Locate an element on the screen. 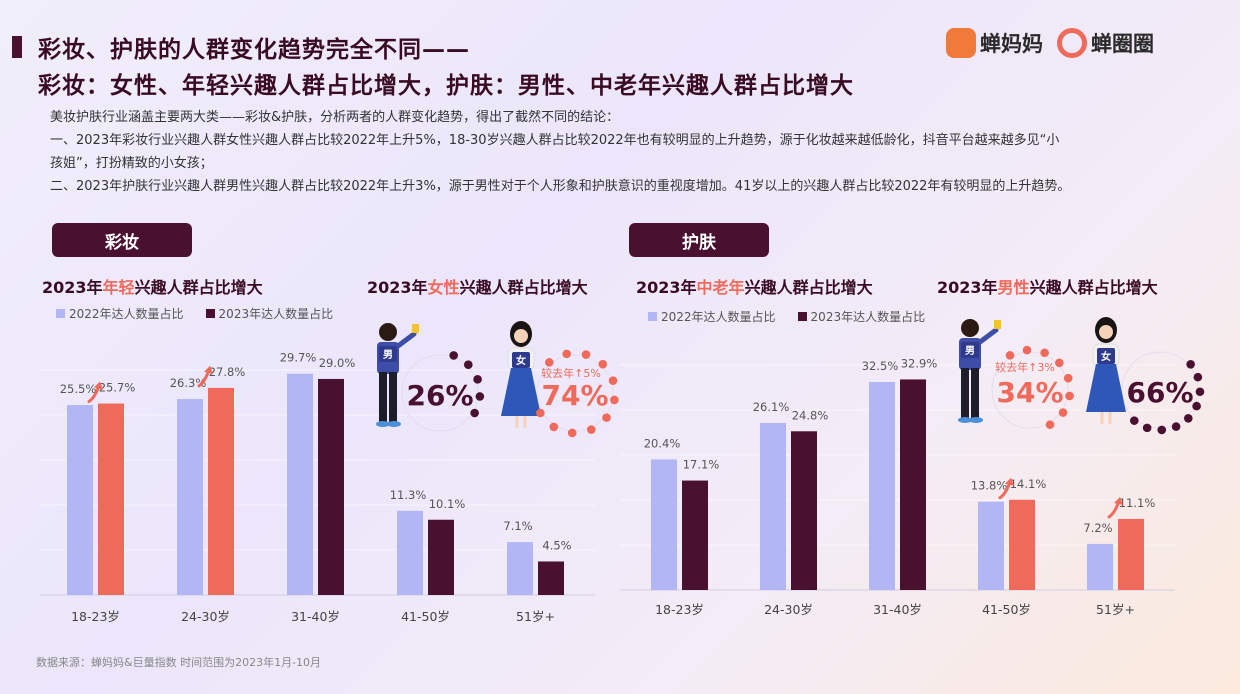 This screenshot has height=694, width=1240. yoy-note: 较去年↑5% is located at coordinates (571, 373).